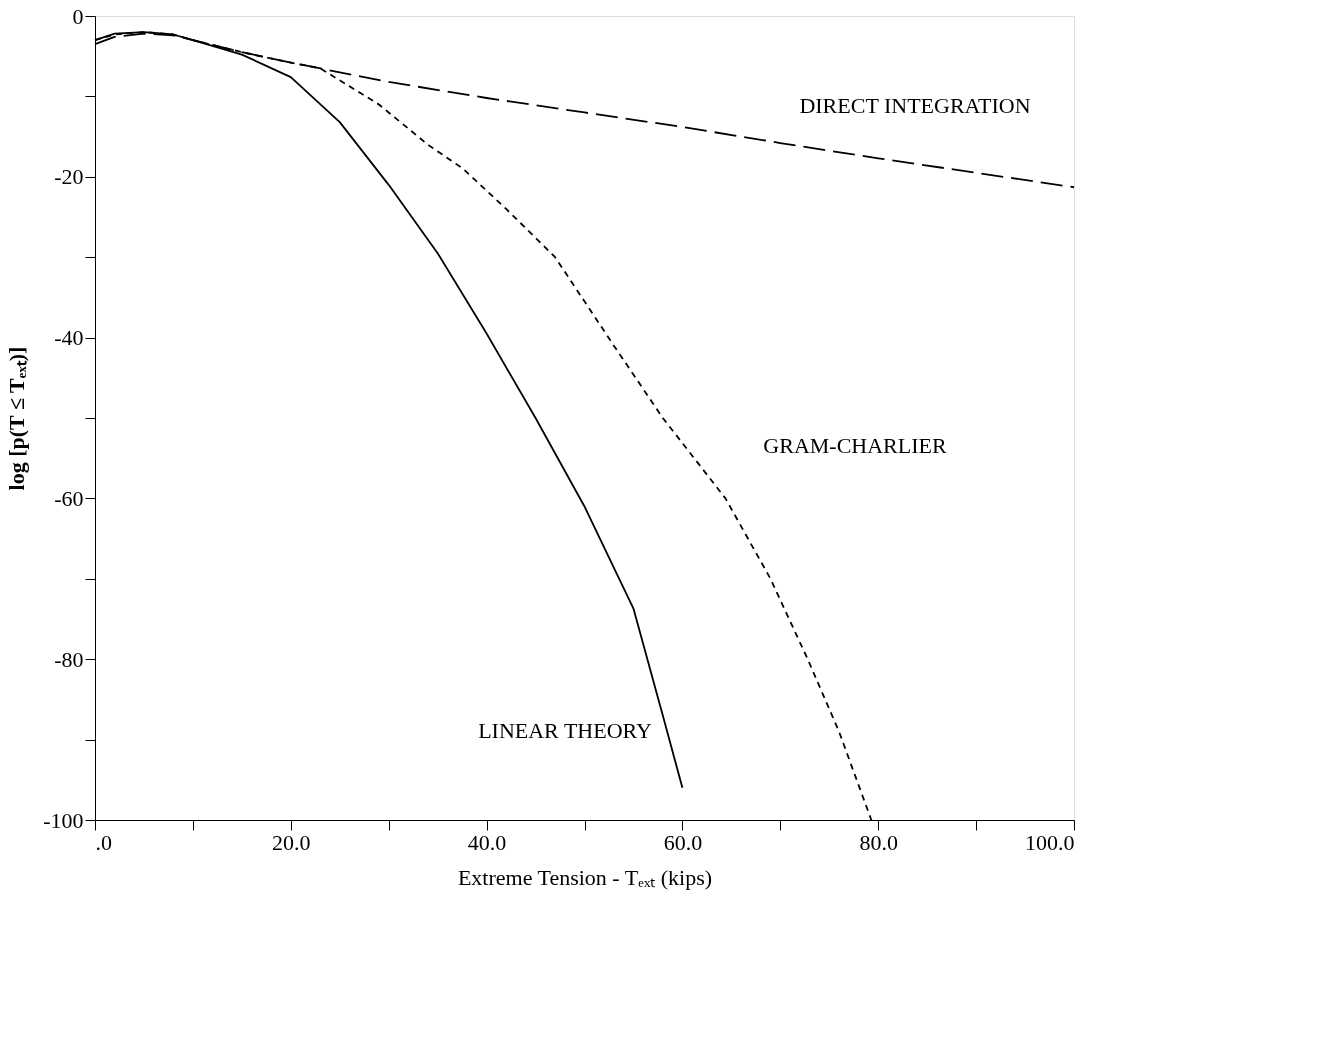  Describe the element at coordinates (69, 659) in the screenshot. I see `y-tick-label: -80` at that location.